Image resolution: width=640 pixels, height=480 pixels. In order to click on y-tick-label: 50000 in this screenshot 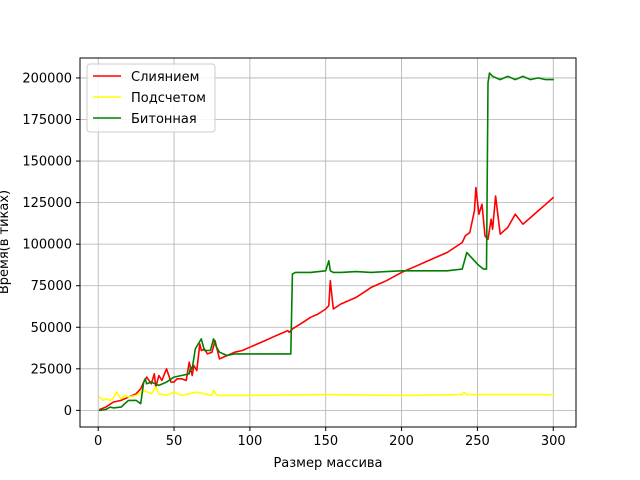, I will do `click(51, 328)`.